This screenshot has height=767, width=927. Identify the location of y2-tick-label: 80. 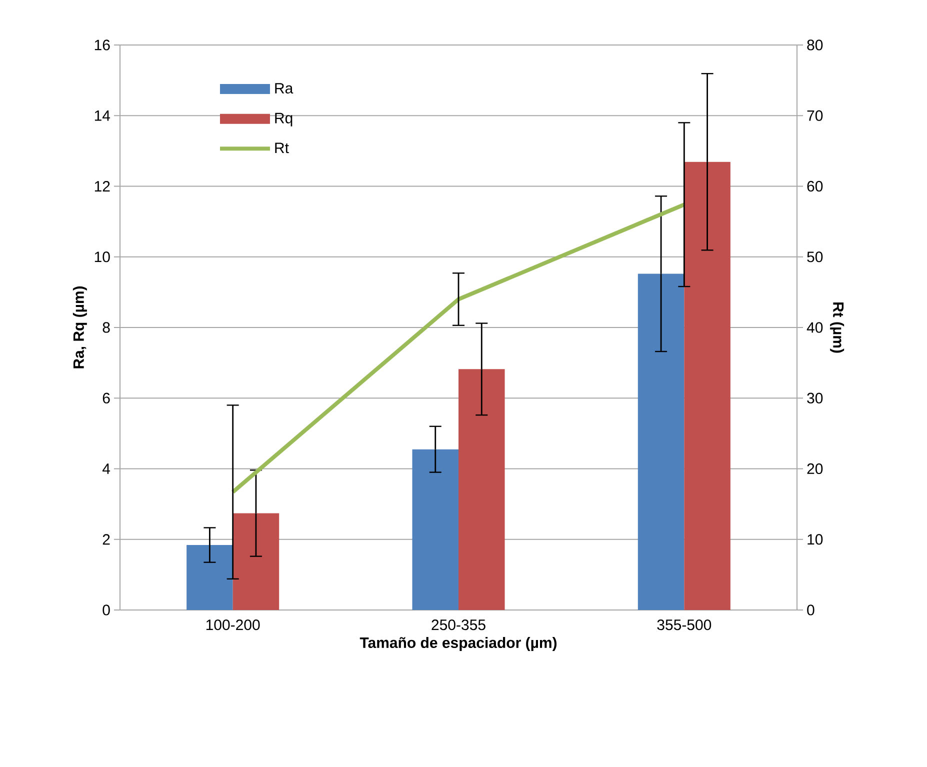
(815, 45).